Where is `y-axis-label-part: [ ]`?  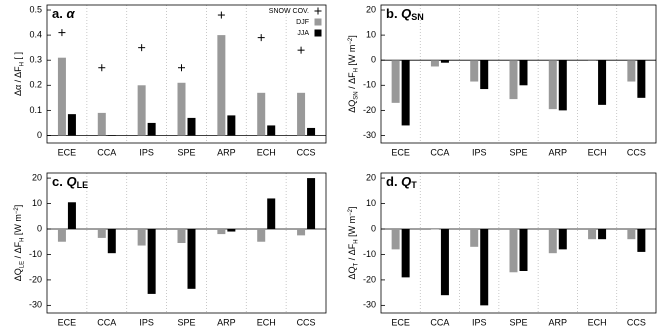
y-axis-label-part: [ ] is located at coordinates (18, 57).